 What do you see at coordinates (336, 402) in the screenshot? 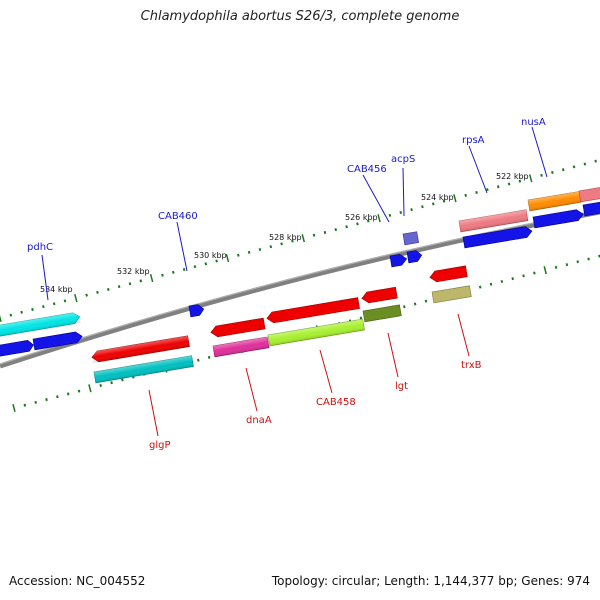
I see `gene-label-CAB458: CAB458` at bounding box center [336, 402].